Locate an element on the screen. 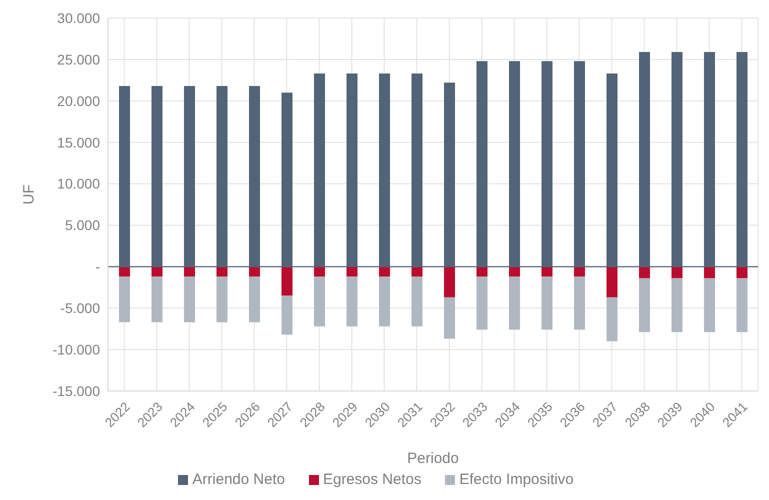 The height and width of the screenshot is (500, 769). legend-label: Efecto Impositivo is located at coordinates (516, 479).